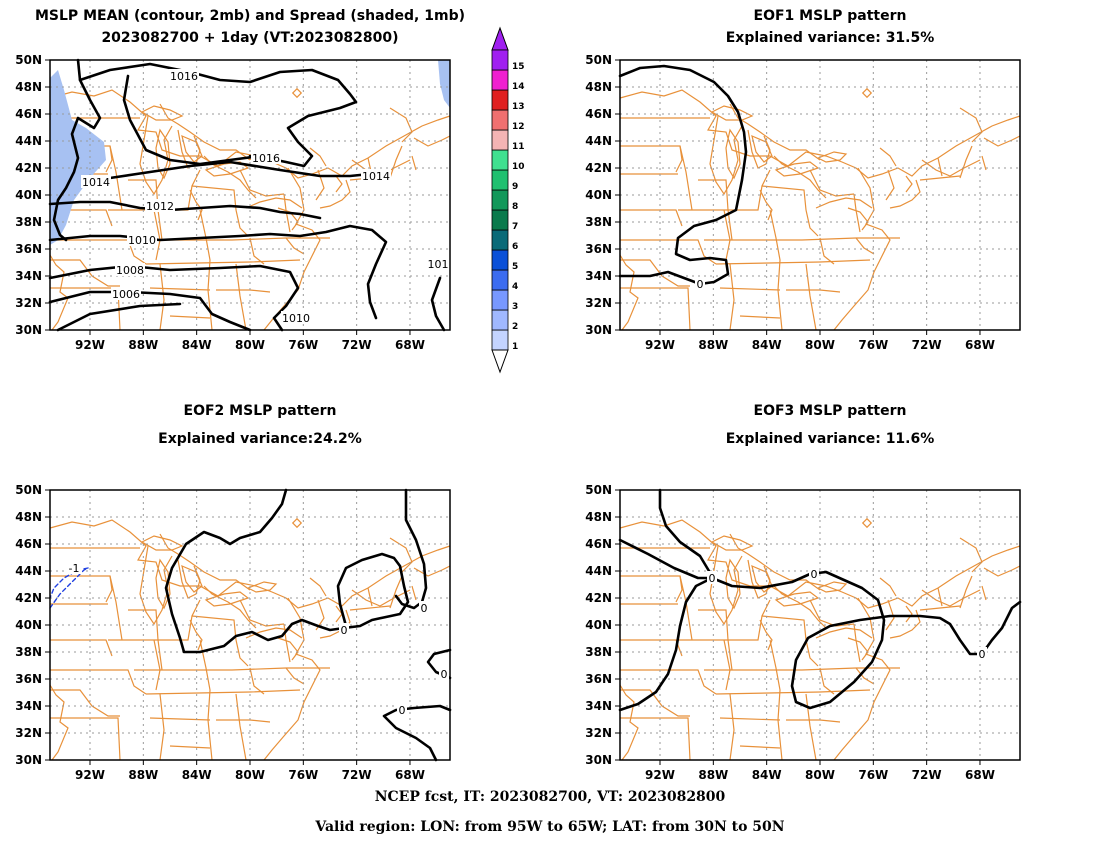  What do you see at coordinates (598, 490) in the screenshot?
I see `lat-tick-label: 50N` at bounding box center [598, 490].